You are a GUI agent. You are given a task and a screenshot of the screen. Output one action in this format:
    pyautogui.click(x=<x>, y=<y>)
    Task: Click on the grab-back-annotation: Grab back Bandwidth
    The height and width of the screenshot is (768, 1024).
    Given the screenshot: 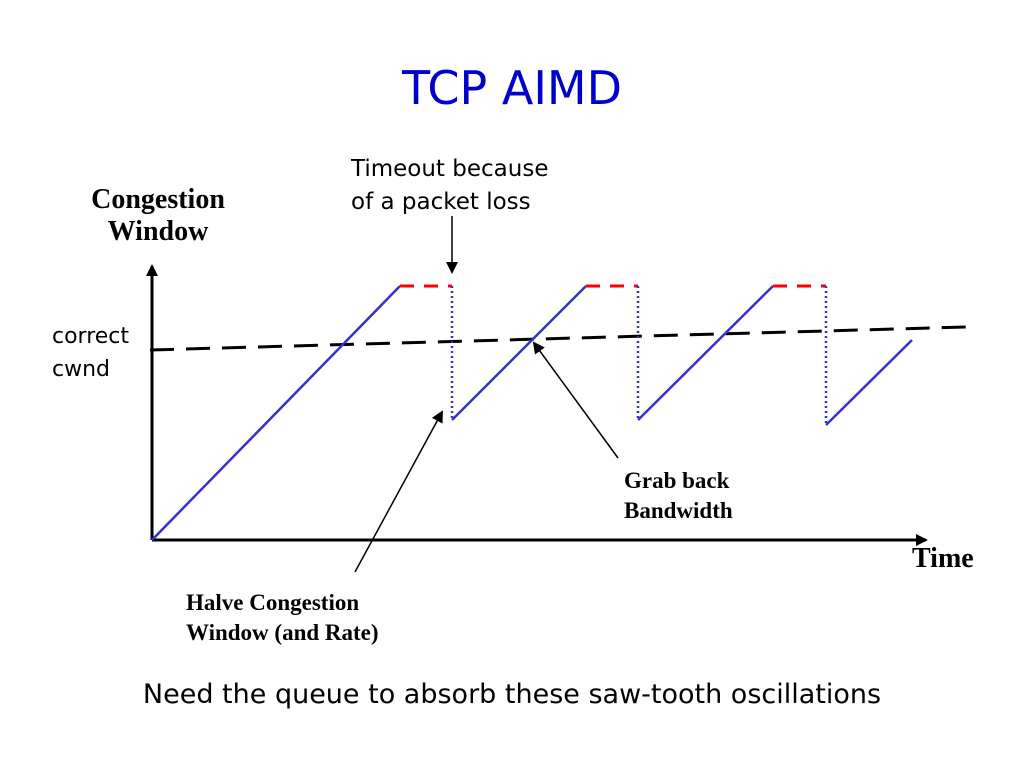 What is the action you would take?
    pyautogui.click(x=678, y=495)
    